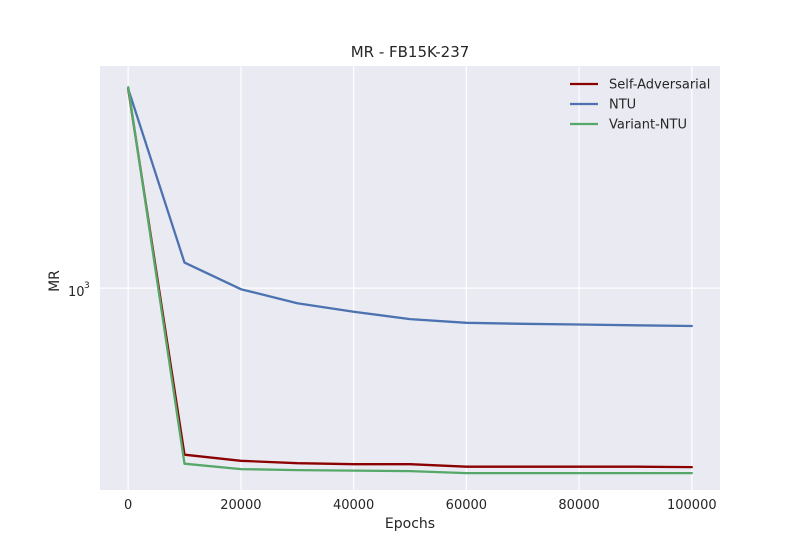  What do you see at coordinates (76, 292) in the screenshot?
I see `y-tick-label: 10` at bounding box center [76, 292].